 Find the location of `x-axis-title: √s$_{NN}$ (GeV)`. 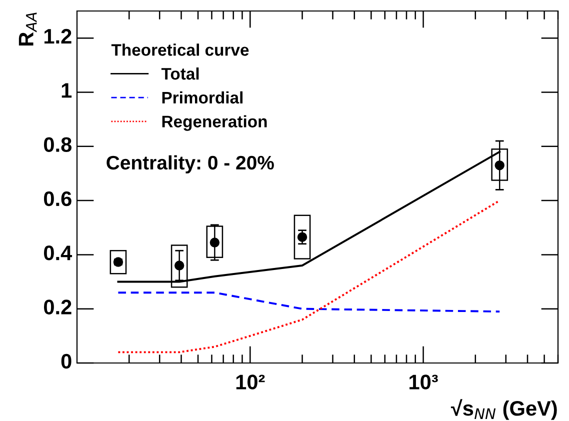

x-axis-title: √s$_{NN}$ (GeV) is located at coordinates (503, 409).